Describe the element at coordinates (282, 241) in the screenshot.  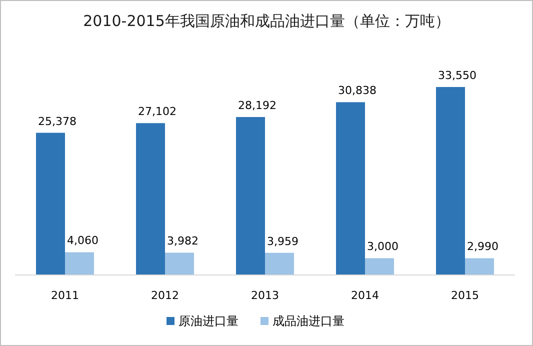
I see `data-label: 3,959` at that location.